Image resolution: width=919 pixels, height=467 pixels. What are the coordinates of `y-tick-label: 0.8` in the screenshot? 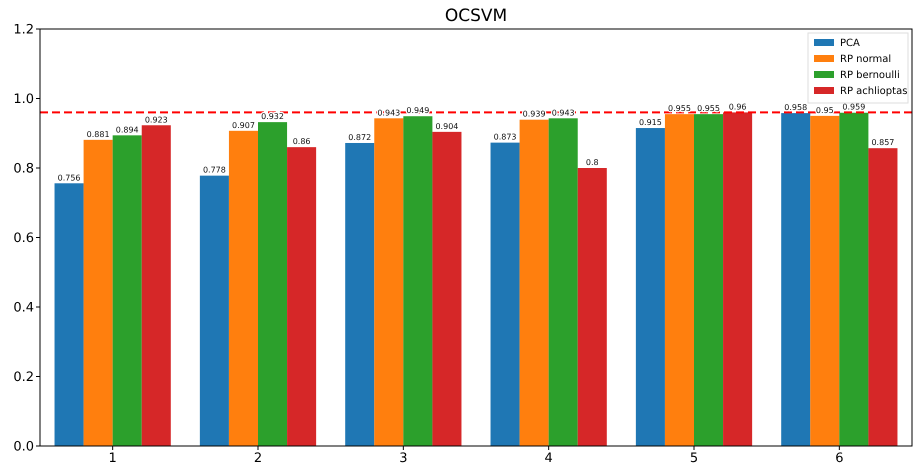 It's located at (23, 169).